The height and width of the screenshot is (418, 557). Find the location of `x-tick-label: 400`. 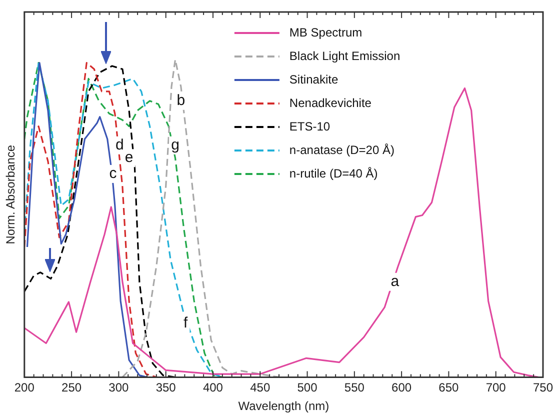

x-tick-label: 400 is located at coordinates (213, 387).